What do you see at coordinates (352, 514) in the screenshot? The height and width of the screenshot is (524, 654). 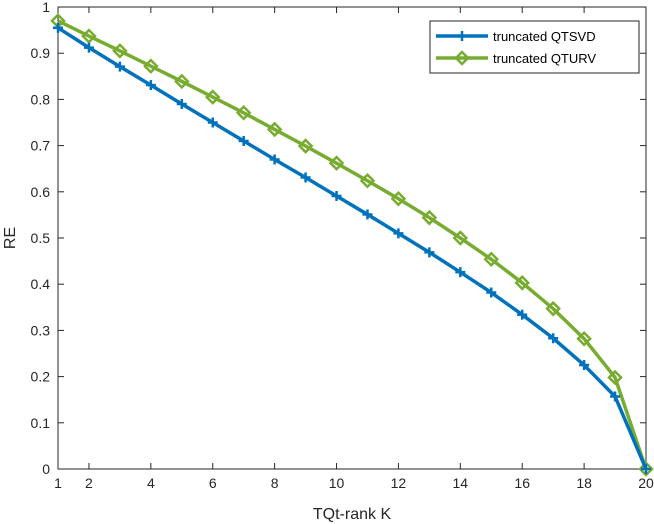 I see `x-axis-title: TQt-rank K` at bounding box center [352, 514].